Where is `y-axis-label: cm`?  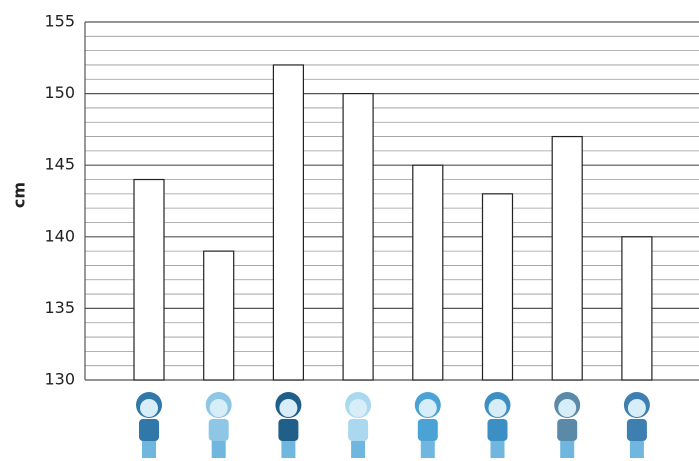
y-axis-label: cm is located at coordinates (19, 195).